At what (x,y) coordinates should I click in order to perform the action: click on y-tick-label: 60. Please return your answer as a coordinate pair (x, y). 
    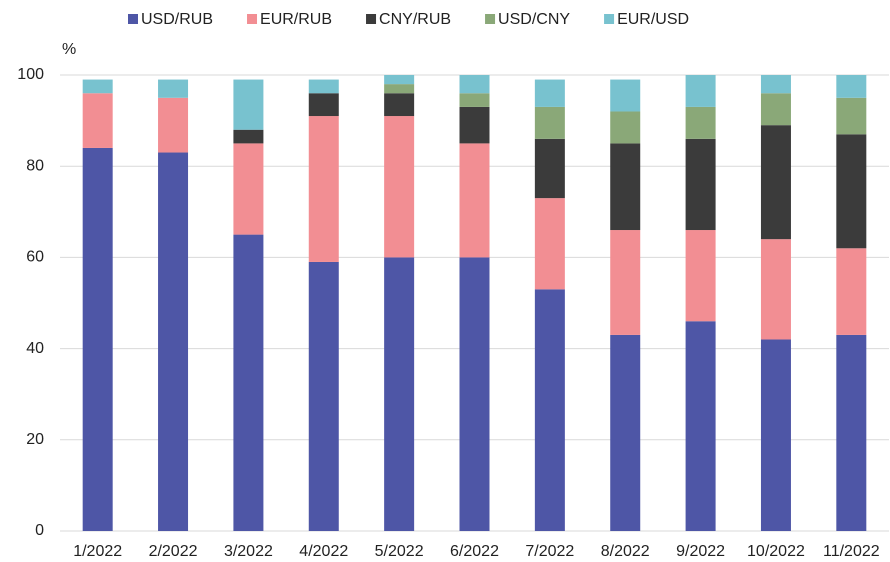
    Looking at the image, I should click on (35, 257).